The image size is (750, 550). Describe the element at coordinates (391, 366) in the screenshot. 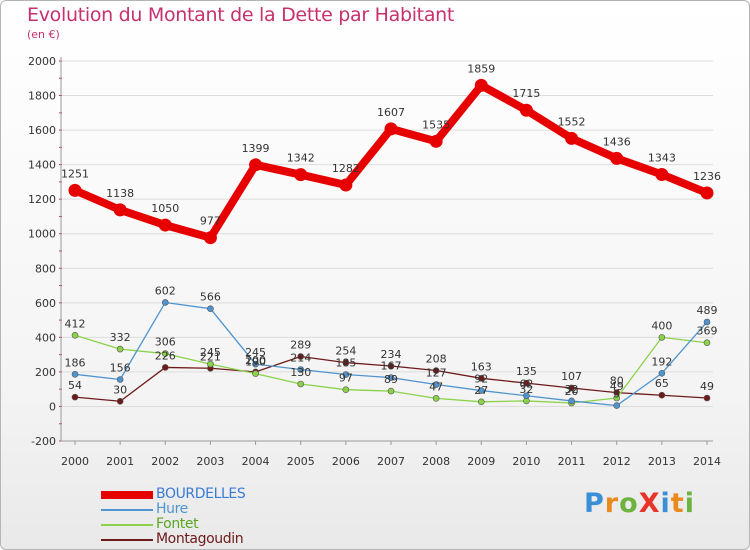

I see `data-label: 167` at that location.